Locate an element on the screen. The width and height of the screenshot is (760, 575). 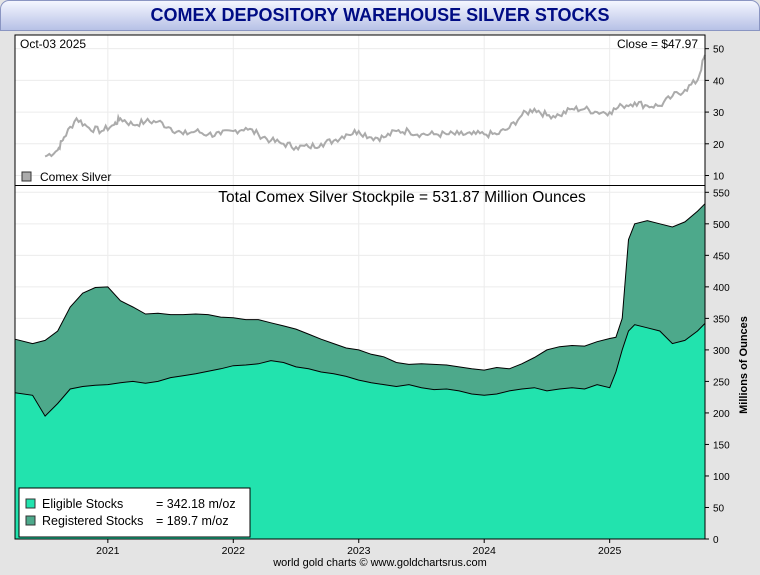
price-y-axis: 10 20 30 40 50 is located at coordinates (715, 113).